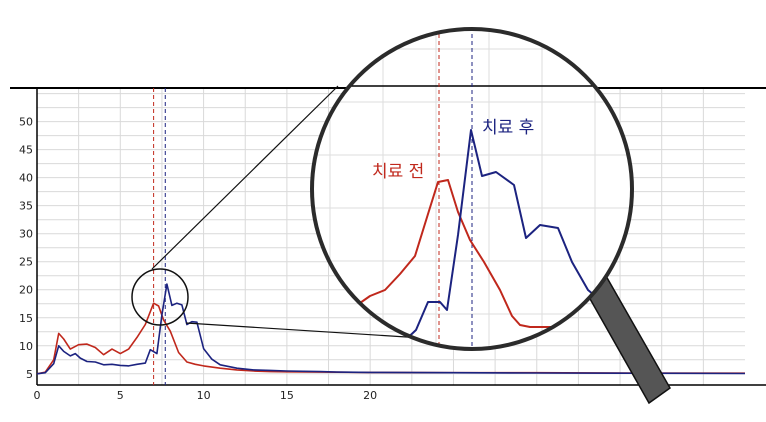 The height and width of the screenshot is (422, 766). Describe the element at coordinates (204, 395) in the screenshot. I see `x-tick-label: 10` at that location.